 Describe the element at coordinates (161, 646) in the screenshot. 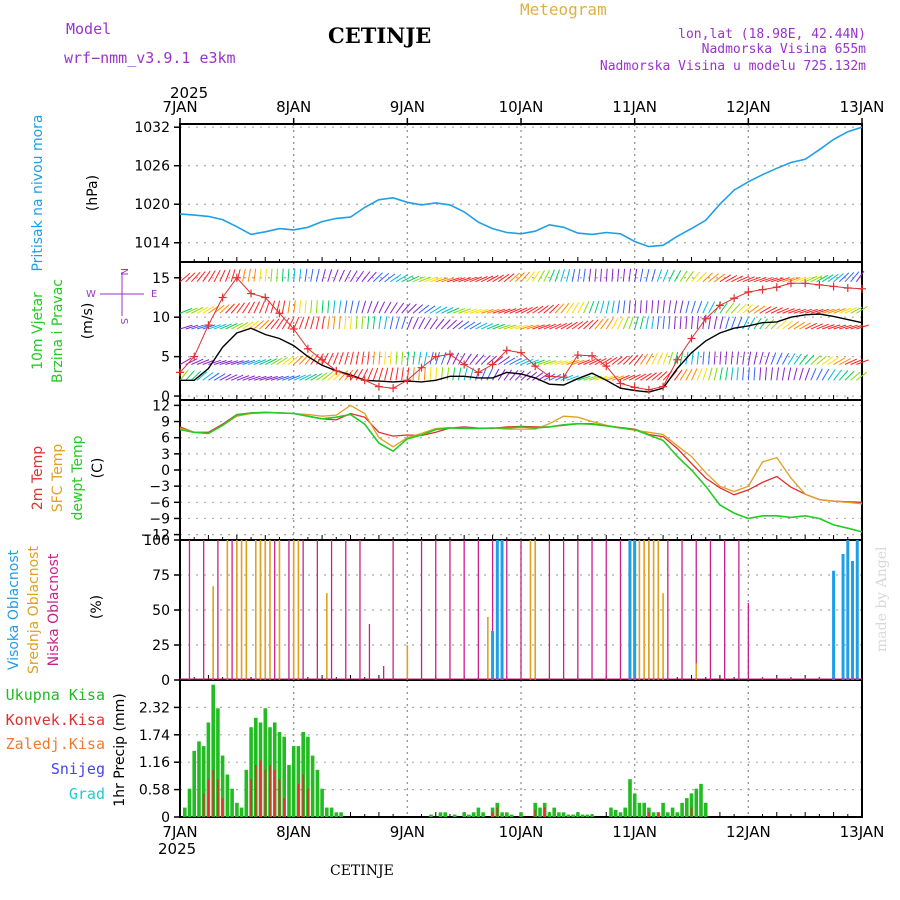

I see `y-tick-label-clouds: 25` at that location.